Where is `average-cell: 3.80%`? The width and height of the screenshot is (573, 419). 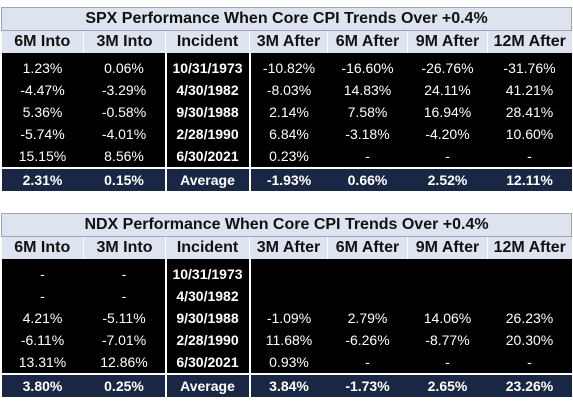 average-cell: 3.80% is located at coordinates (42, 385).